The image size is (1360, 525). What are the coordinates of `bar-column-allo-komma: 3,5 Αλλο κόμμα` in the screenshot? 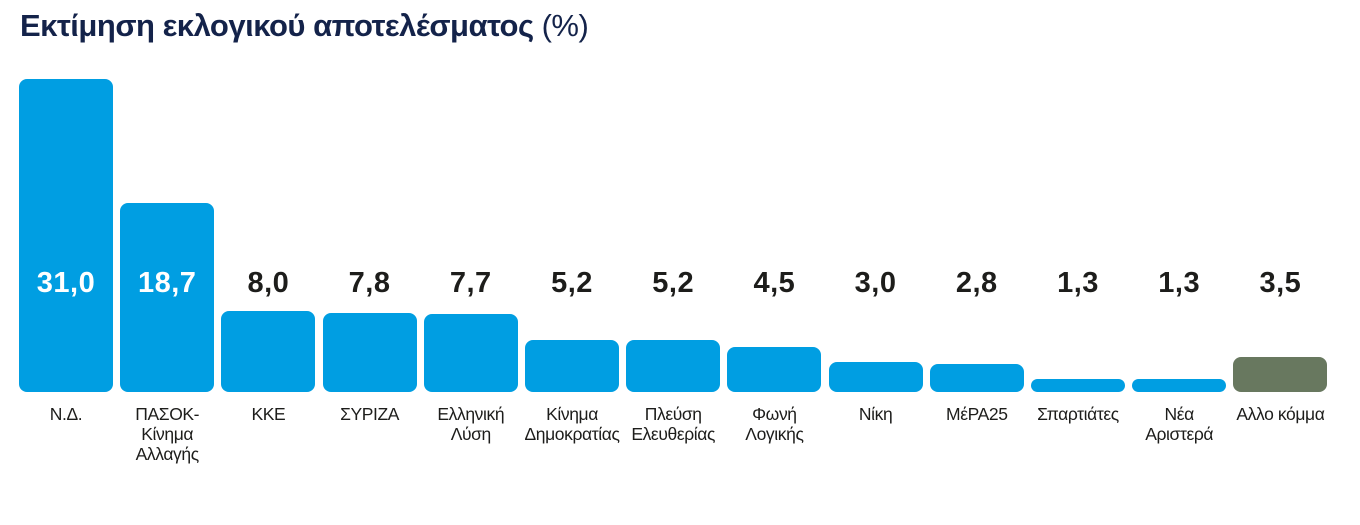 It's located at (1280, 262).